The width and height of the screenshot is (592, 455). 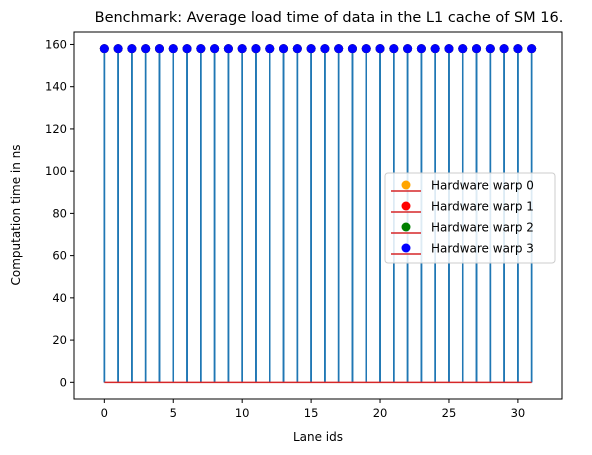 What do you see at coordinates (311, 413) in the screenshot?
I see `x-tick-label: 15` at bounding box center [311, 413].